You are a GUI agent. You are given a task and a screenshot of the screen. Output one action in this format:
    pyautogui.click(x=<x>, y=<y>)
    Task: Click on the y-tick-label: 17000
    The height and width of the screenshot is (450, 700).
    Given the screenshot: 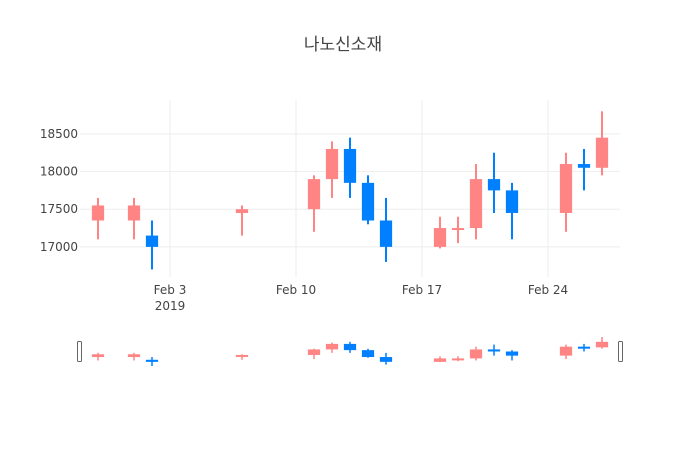 What is the action you would take?
    pyautogui.click(x=59, y=247)
    